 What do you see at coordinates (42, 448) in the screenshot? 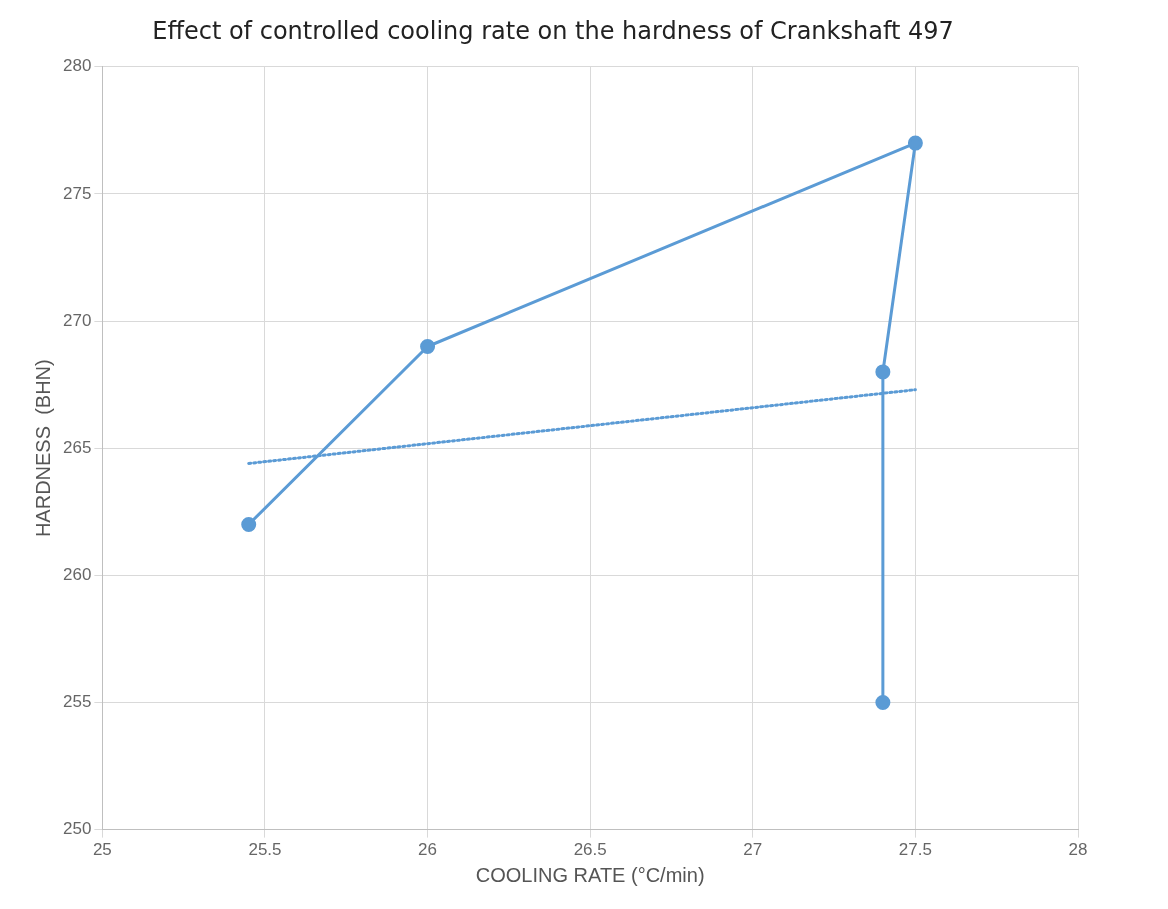
I see `y-axis-title: HARDNESS (BHN)` at bounding box center [42, 448].